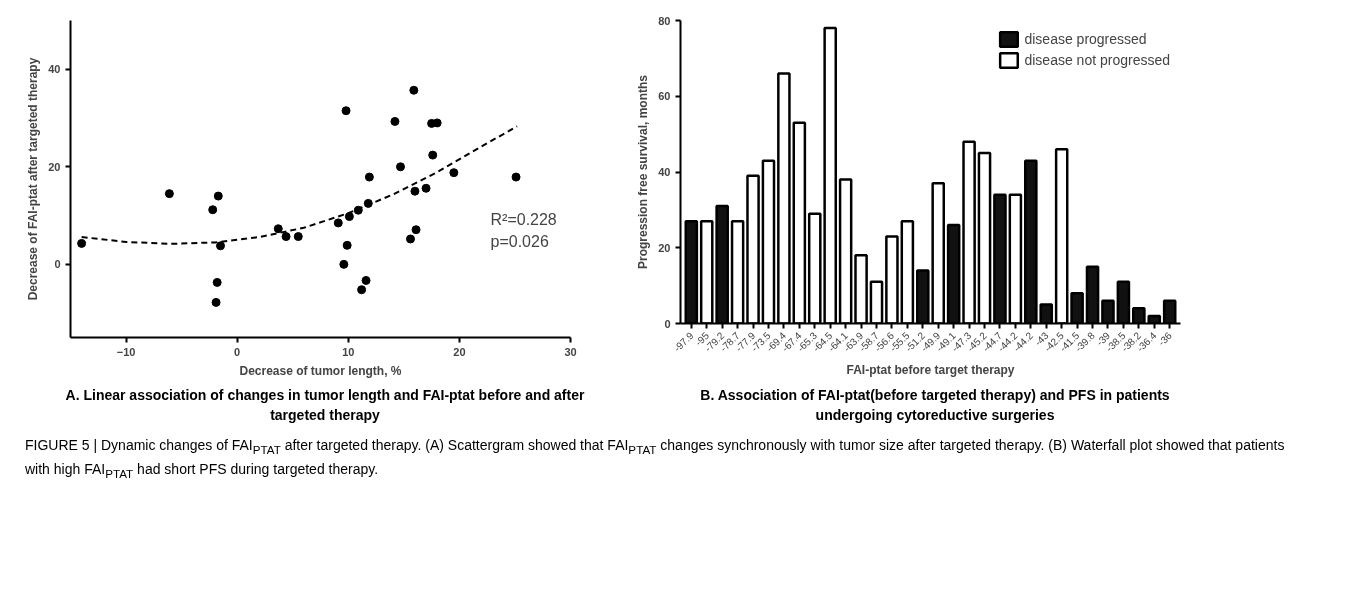 The image size is (1355, 606). Describe the element at coordinates (459, 351) in the screenshot. I see `x-tick-label: 20` at that location.